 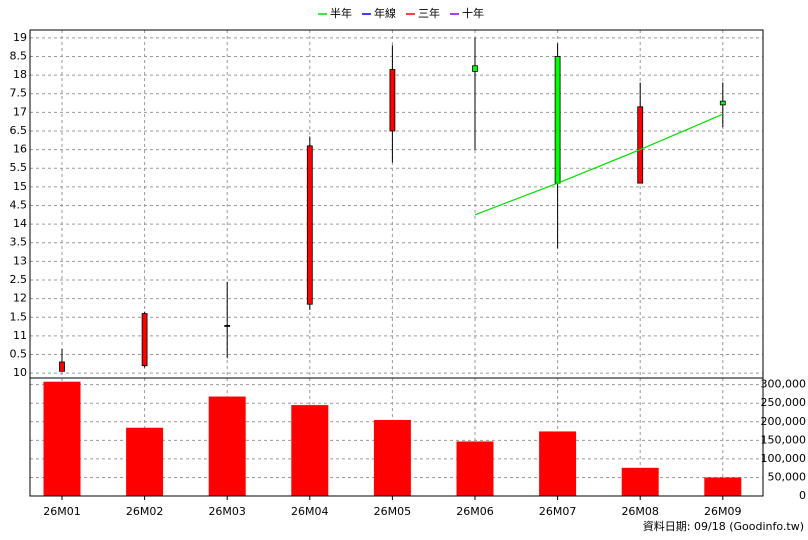 What do you see at coordinates (145, 511) in the screenshot?
I see `x-tick-label: 26M02` at bounding box center [145, 511].